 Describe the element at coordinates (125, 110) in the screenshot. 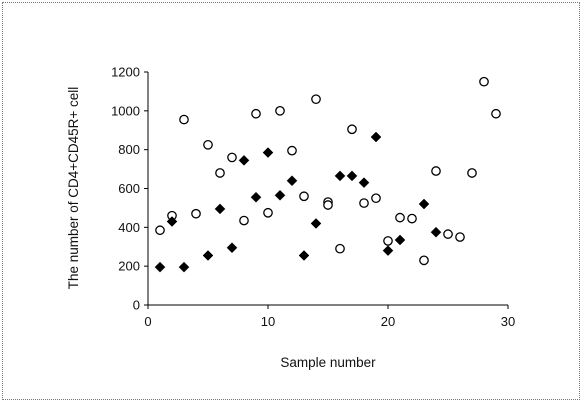

I see `y-tick-label: 1000` at that location.